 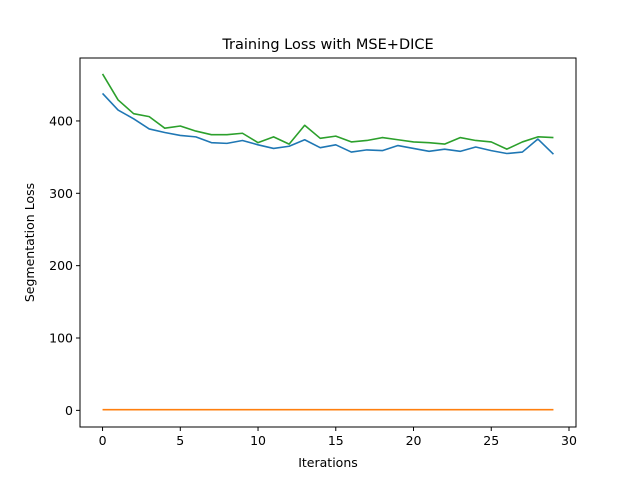 I want to click on y-axis-label: Segmentation Loss, so click(x=29, y=242).